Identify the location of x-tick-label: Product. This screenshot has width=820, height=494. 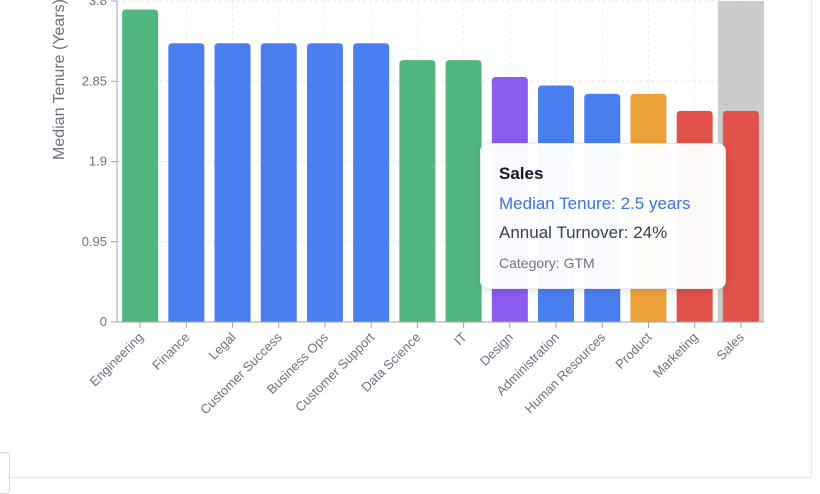
(633, 350).